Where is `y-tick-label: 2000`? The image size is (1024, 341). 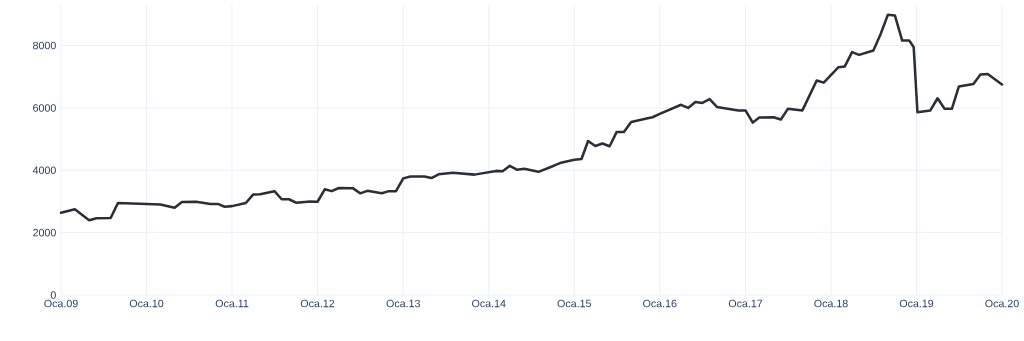 y-tick-label: 2000 is located at coordinates (44, 232).